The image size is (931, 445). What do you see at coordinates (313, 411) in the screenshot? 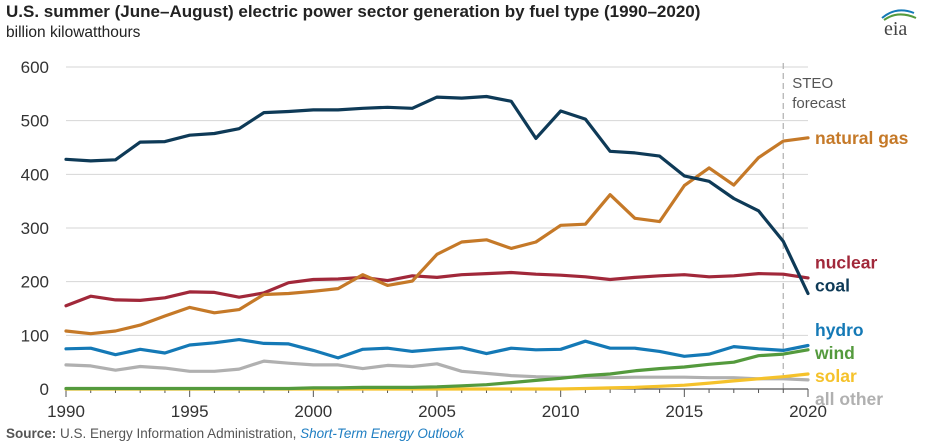
I see `x-tick-label: 2000` at bounding box center [313, 411].